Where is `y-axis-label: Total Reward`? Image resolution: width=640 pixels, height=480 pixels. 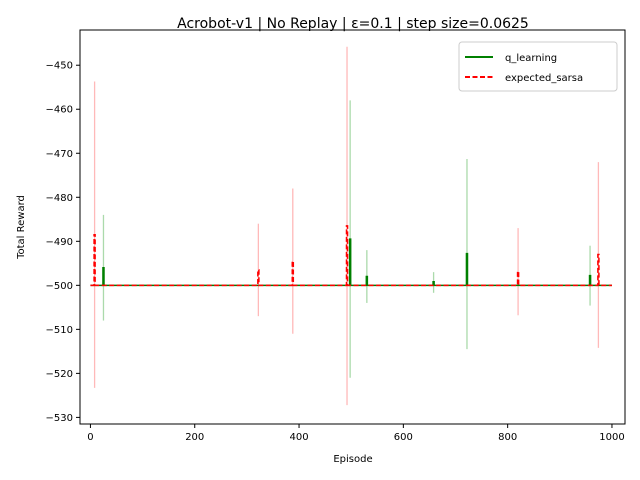 y-axis-label: Total Reward is located at coordinates (21, 227).